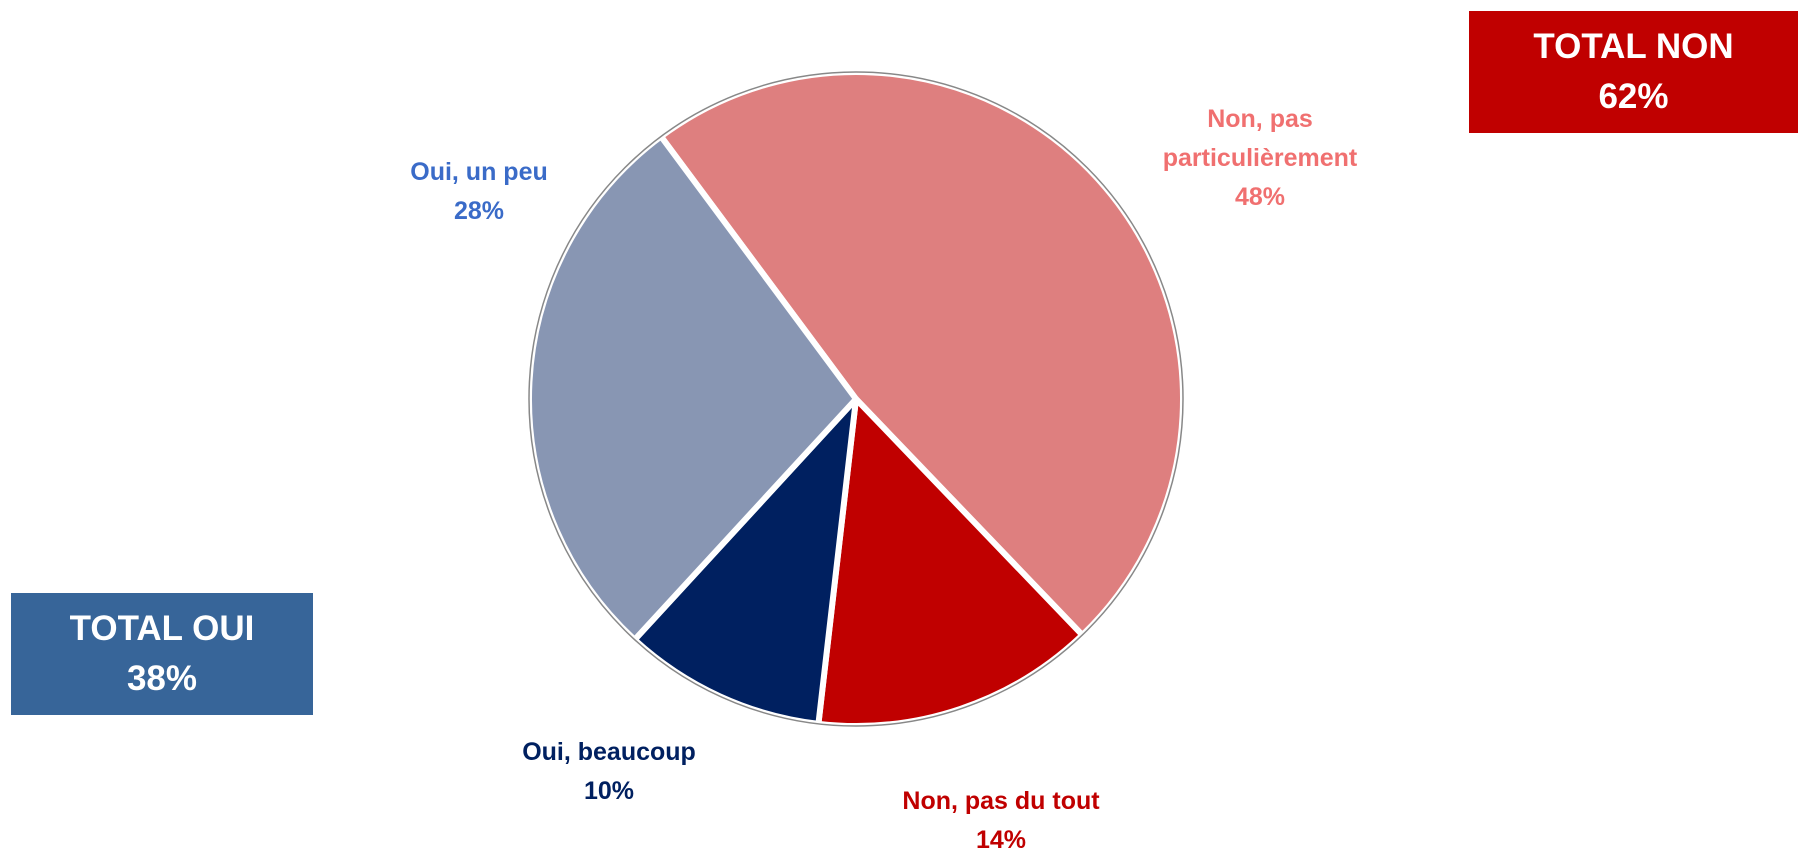  I want to click on slice-value: 10%, so click(609, 791).